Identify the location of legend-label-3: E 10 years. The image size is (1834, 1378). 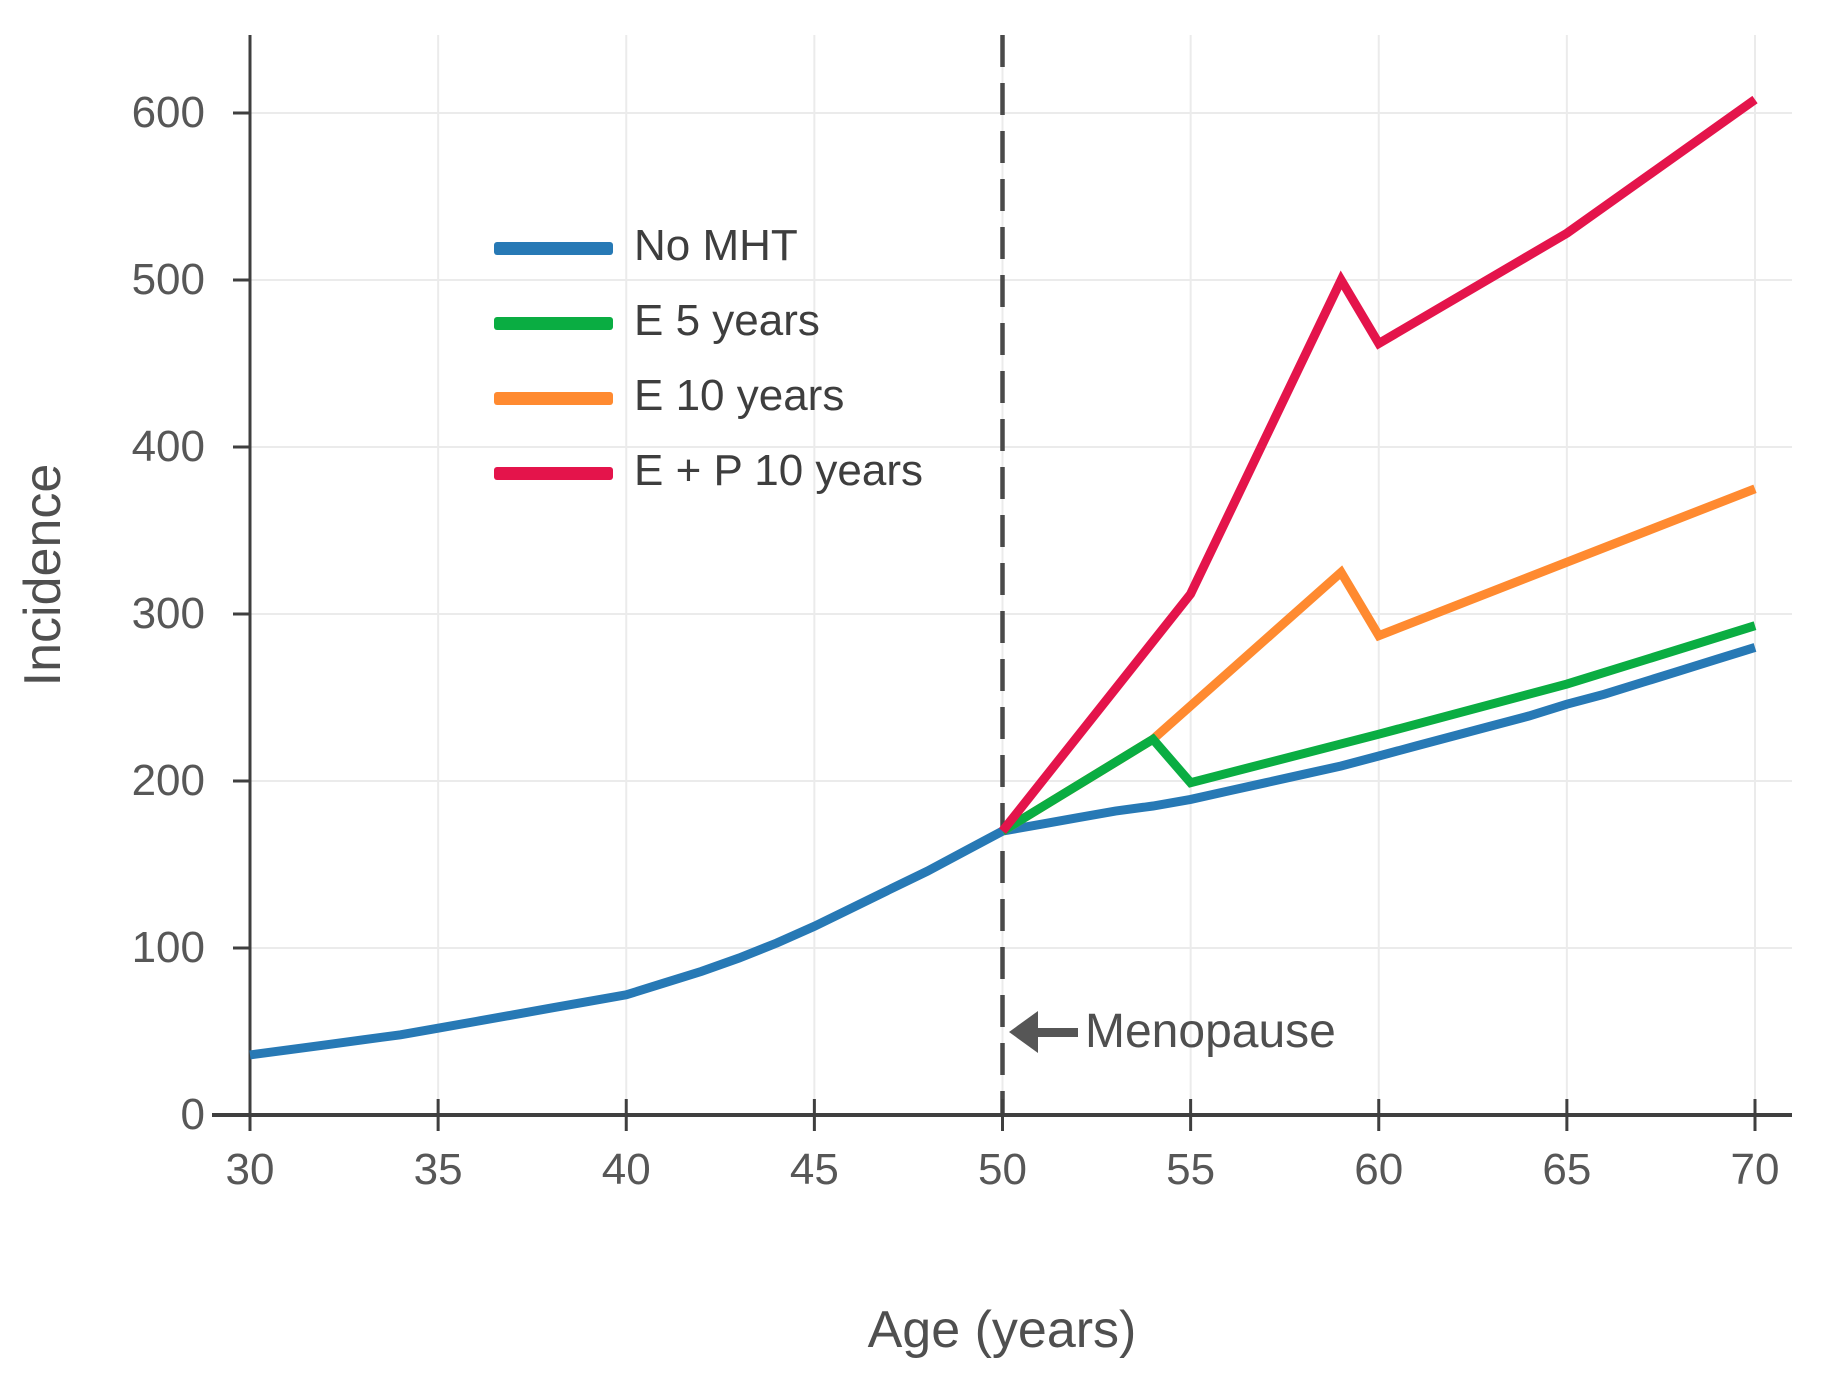
(739, 395).